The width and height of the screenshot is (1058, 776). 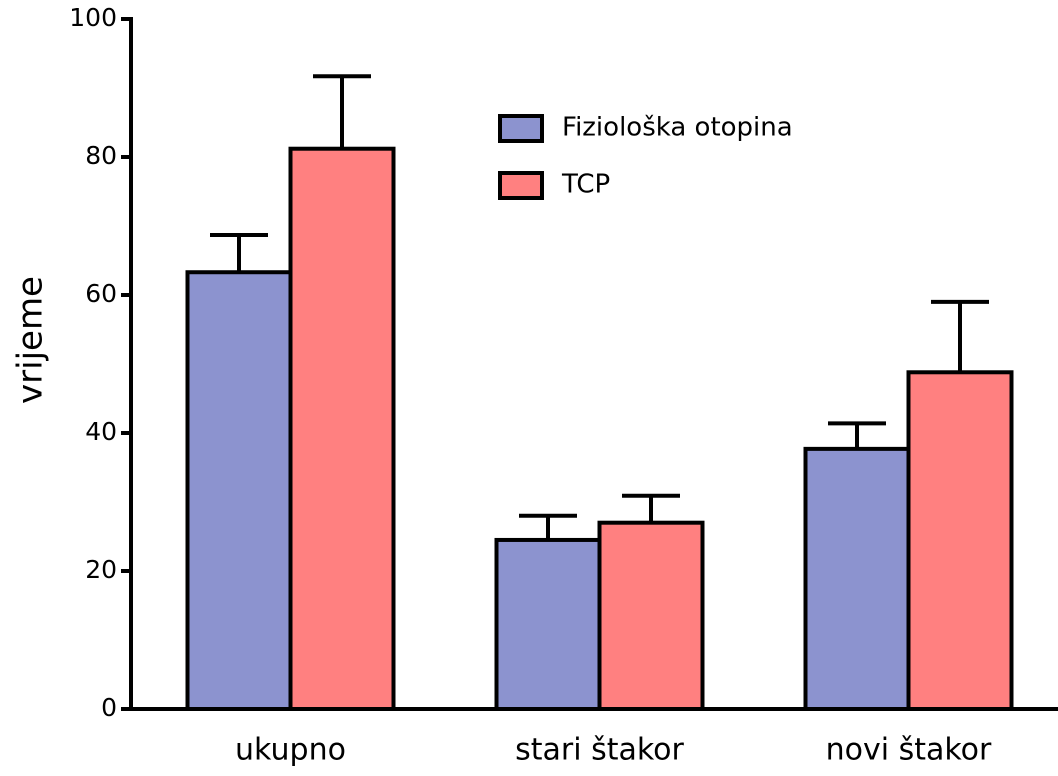 I want to click on y-tick-label: 80, so click(x=101, y=155).